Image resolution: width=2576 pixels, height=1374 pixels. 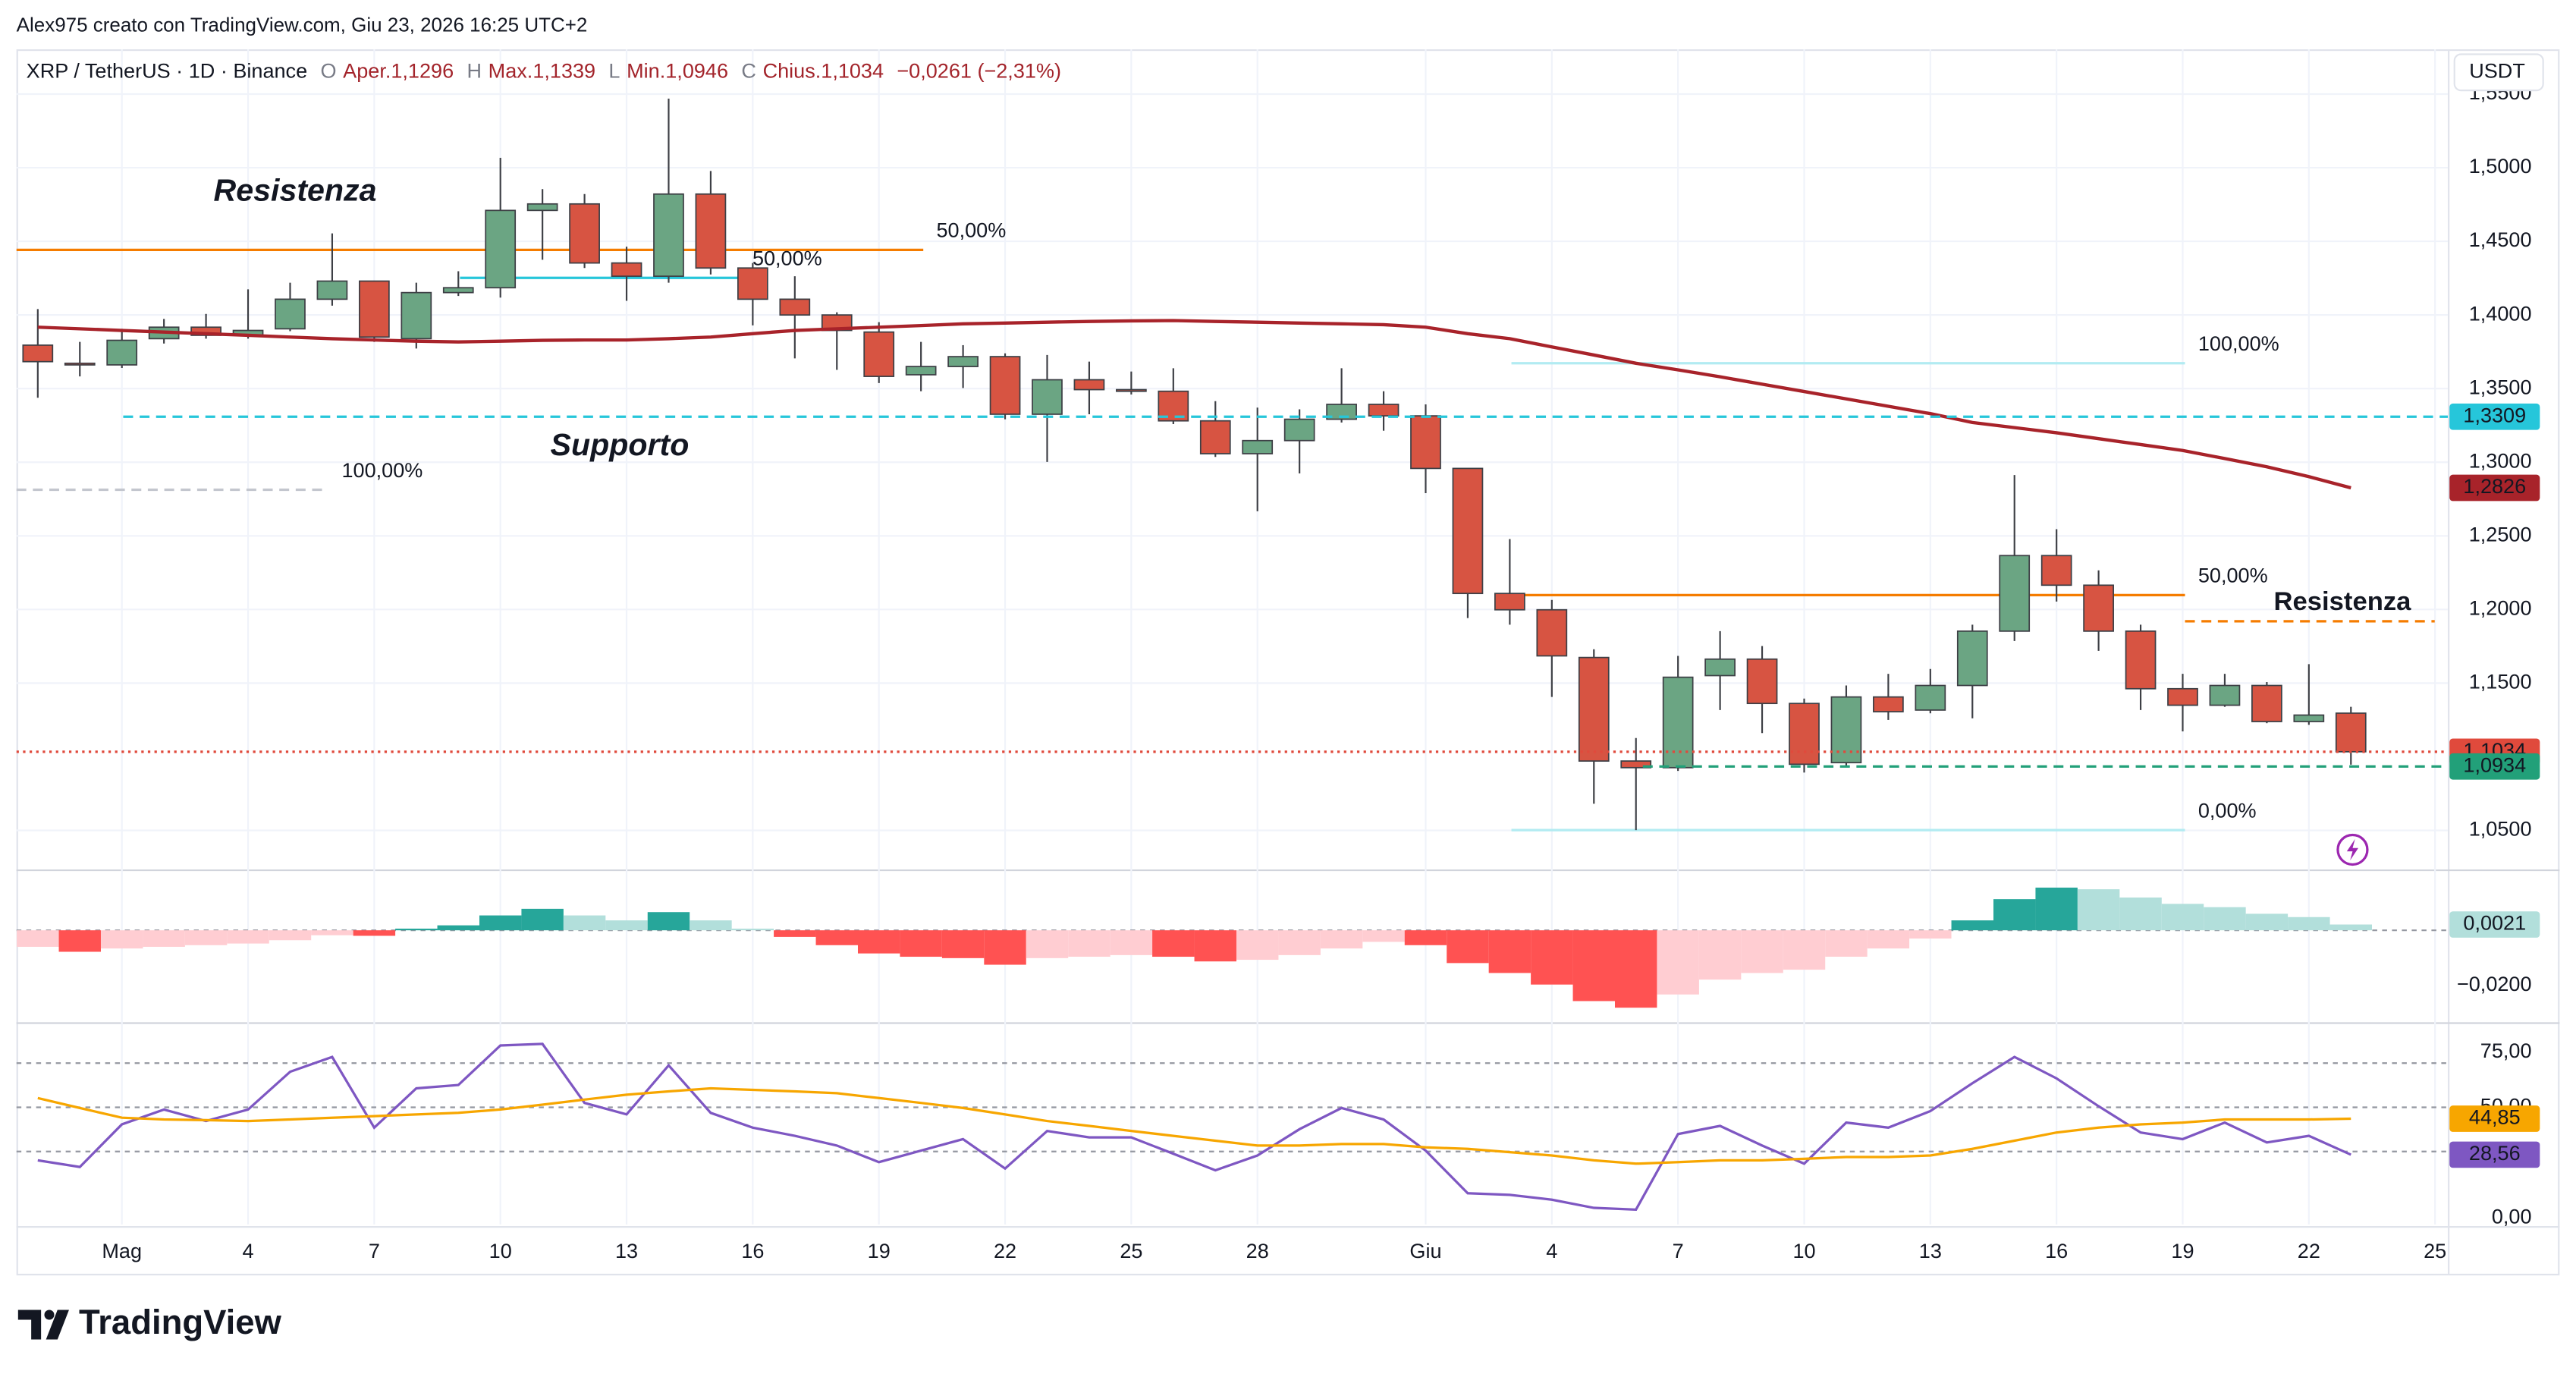 What do you see at coordinates (180, 1322) in the screenshot?
I see `brand-name: TradingView` at bounding box center [180, 1322].